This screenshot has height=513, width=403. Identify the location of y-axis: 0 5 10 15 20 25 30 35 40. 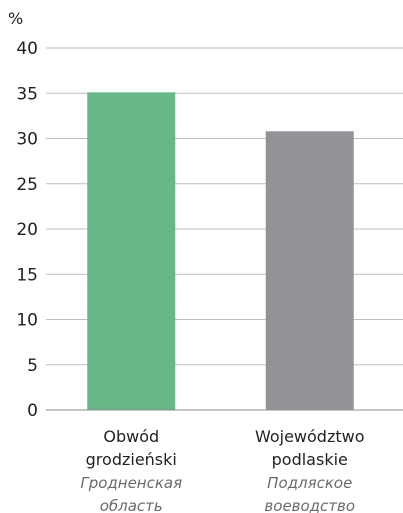
(27, 230).